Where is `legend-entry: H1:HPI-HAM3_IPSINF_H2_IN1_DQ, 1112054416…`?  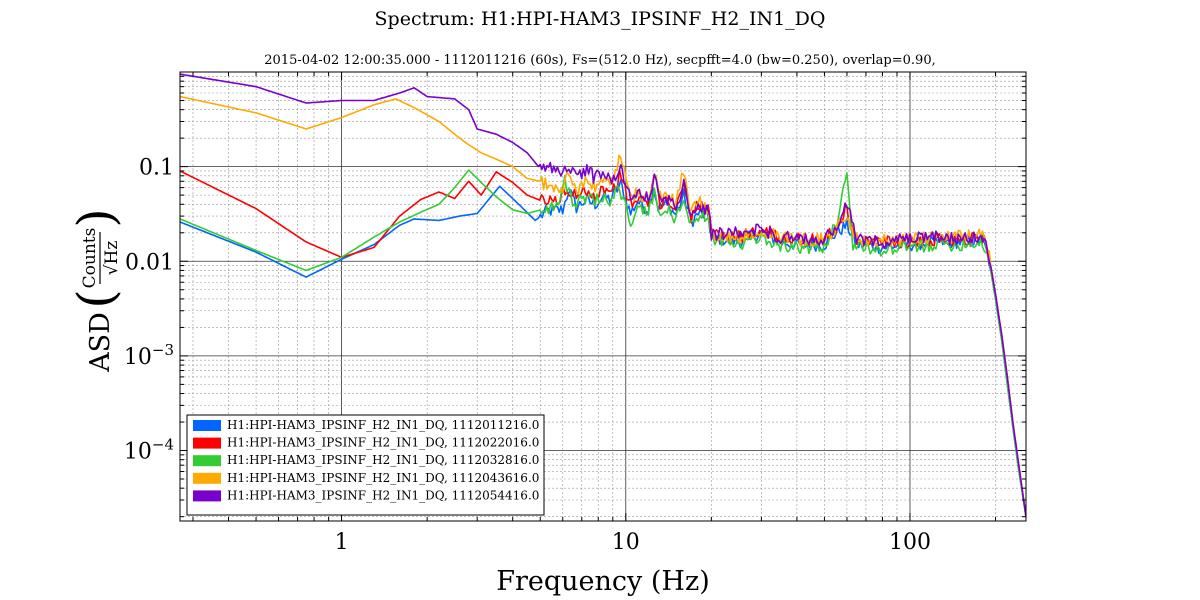 legend-entry: H1:HPI-HAM3_IPSINF_H2_IN1_DQ, 1112054416… is located at coordinates (383, 495).